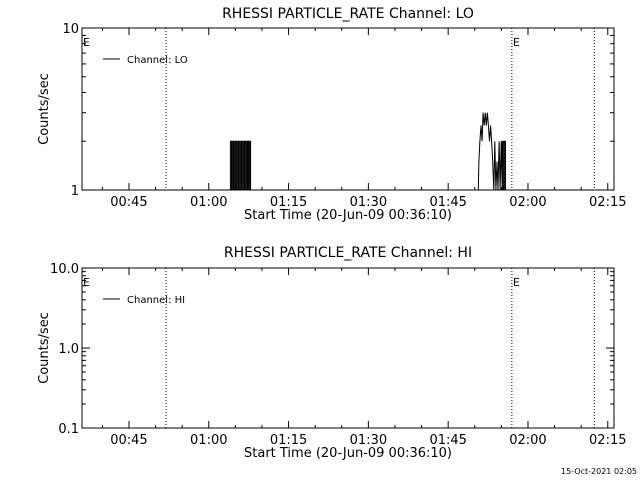 The image size is (640, 480). What do you see at coordinates (68, 429) in the screenshot?
I see `y-tick-label: 0.1` at bounding box center [68, 429].